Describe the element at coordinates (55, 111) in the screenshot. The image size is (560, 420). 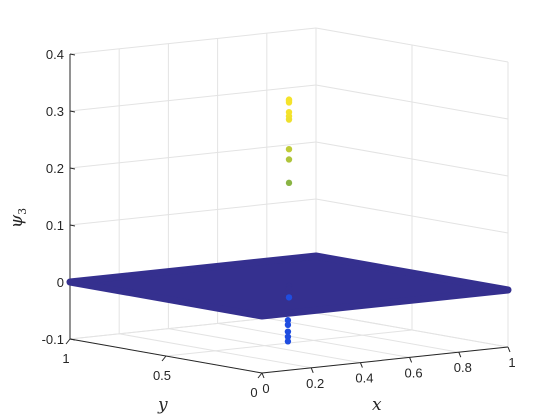
I see `z-tick-label: 0.3` at that location.